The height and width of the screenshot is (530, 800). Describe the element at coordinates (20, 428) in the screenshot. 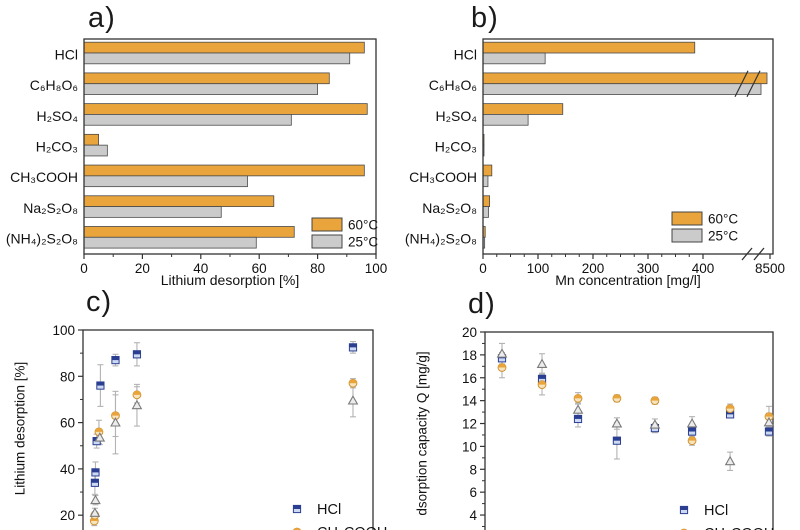

I see `panel-c-yaxis-title: Lithium desorption [%]` at that location.